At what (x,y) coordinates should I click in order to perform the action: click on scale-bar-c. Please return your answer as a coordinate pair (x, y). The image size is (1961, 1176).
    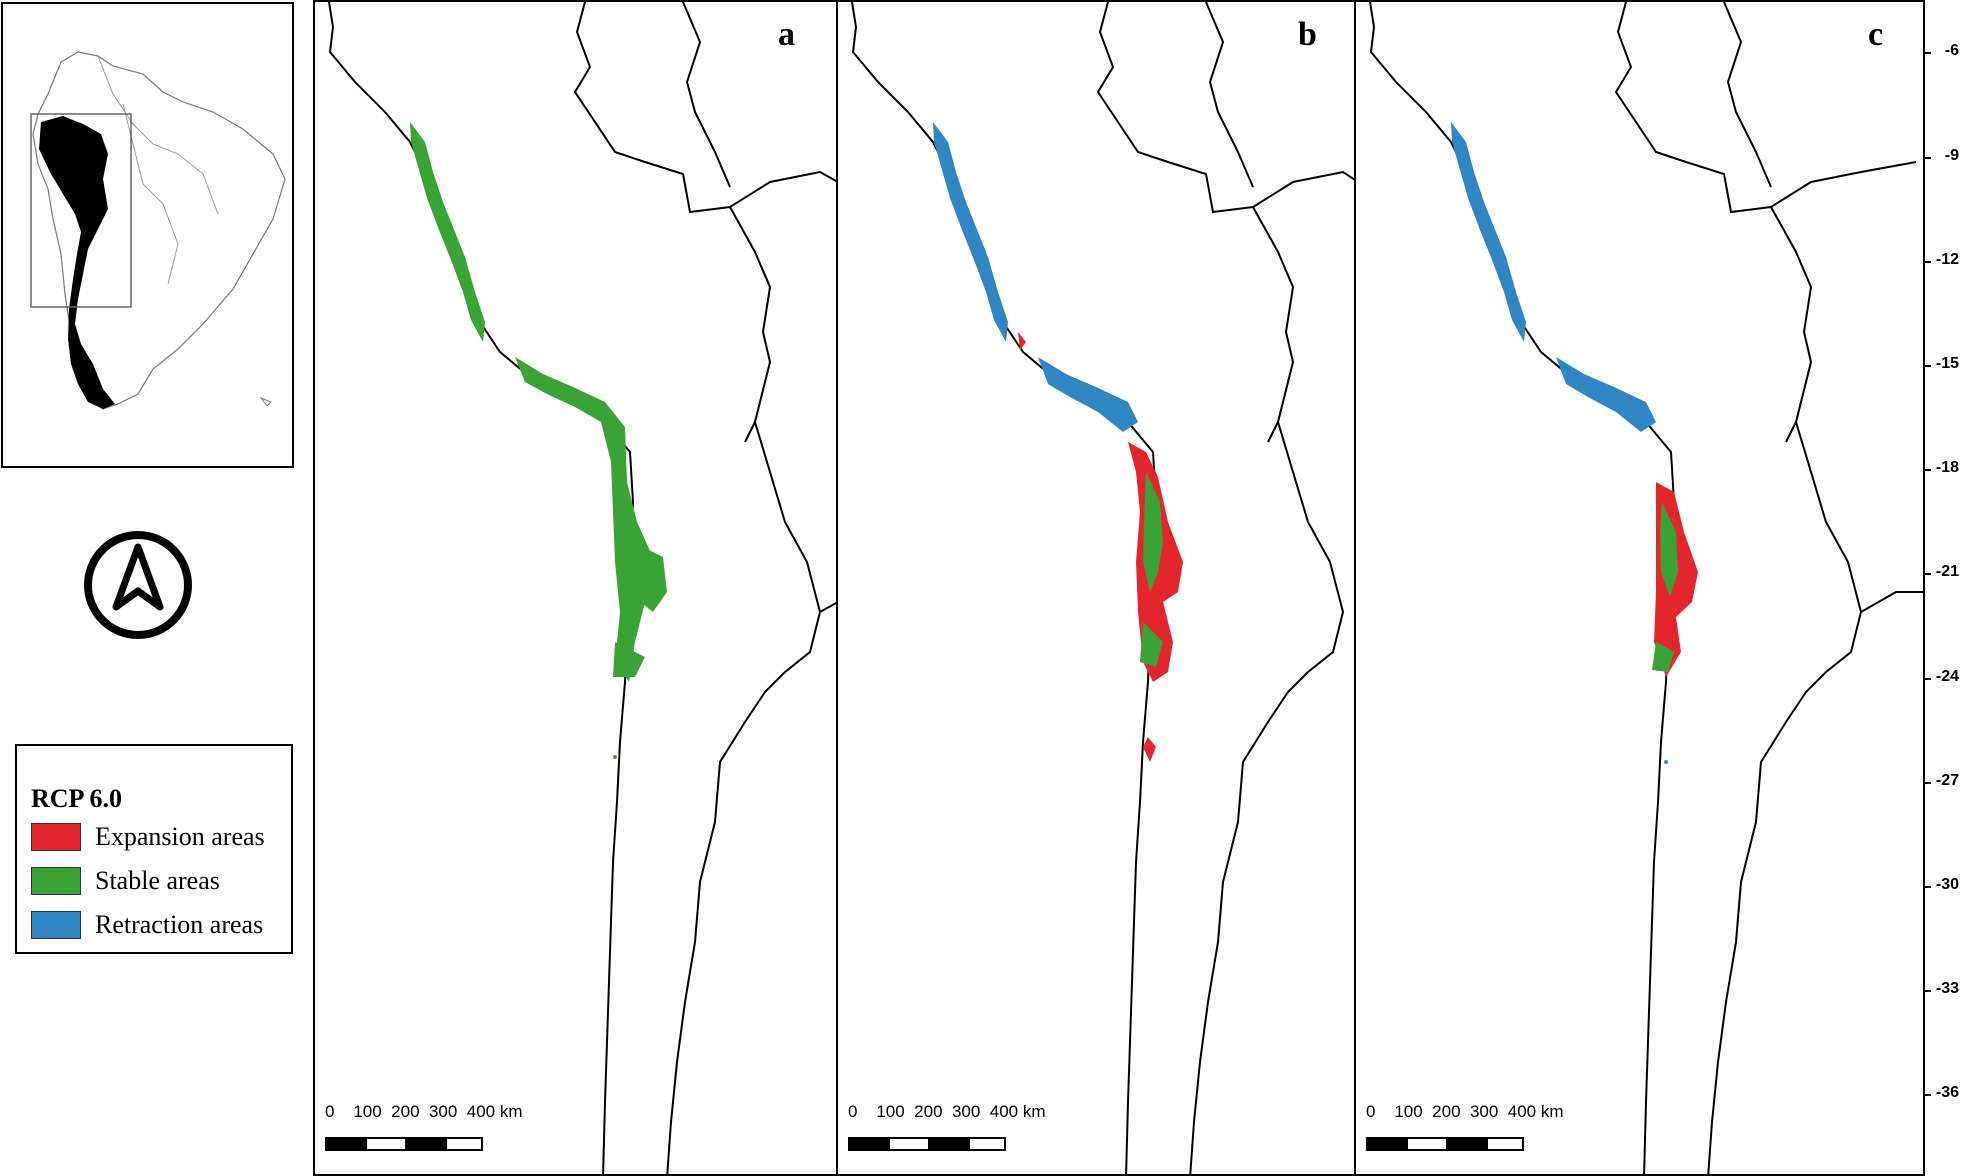
    Looking at the image, I should click on (1445, 1144).